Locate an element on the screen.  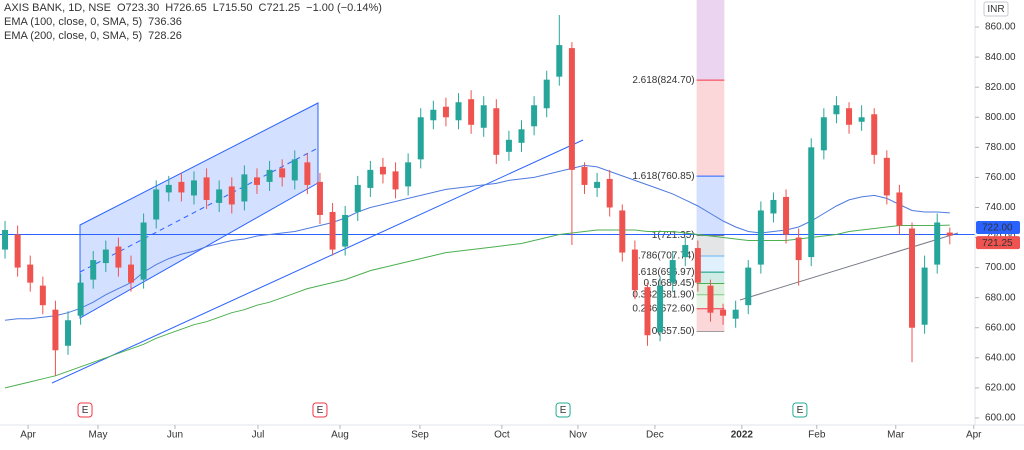
x-tick-label: Aug is located at coordinates (340, 435).